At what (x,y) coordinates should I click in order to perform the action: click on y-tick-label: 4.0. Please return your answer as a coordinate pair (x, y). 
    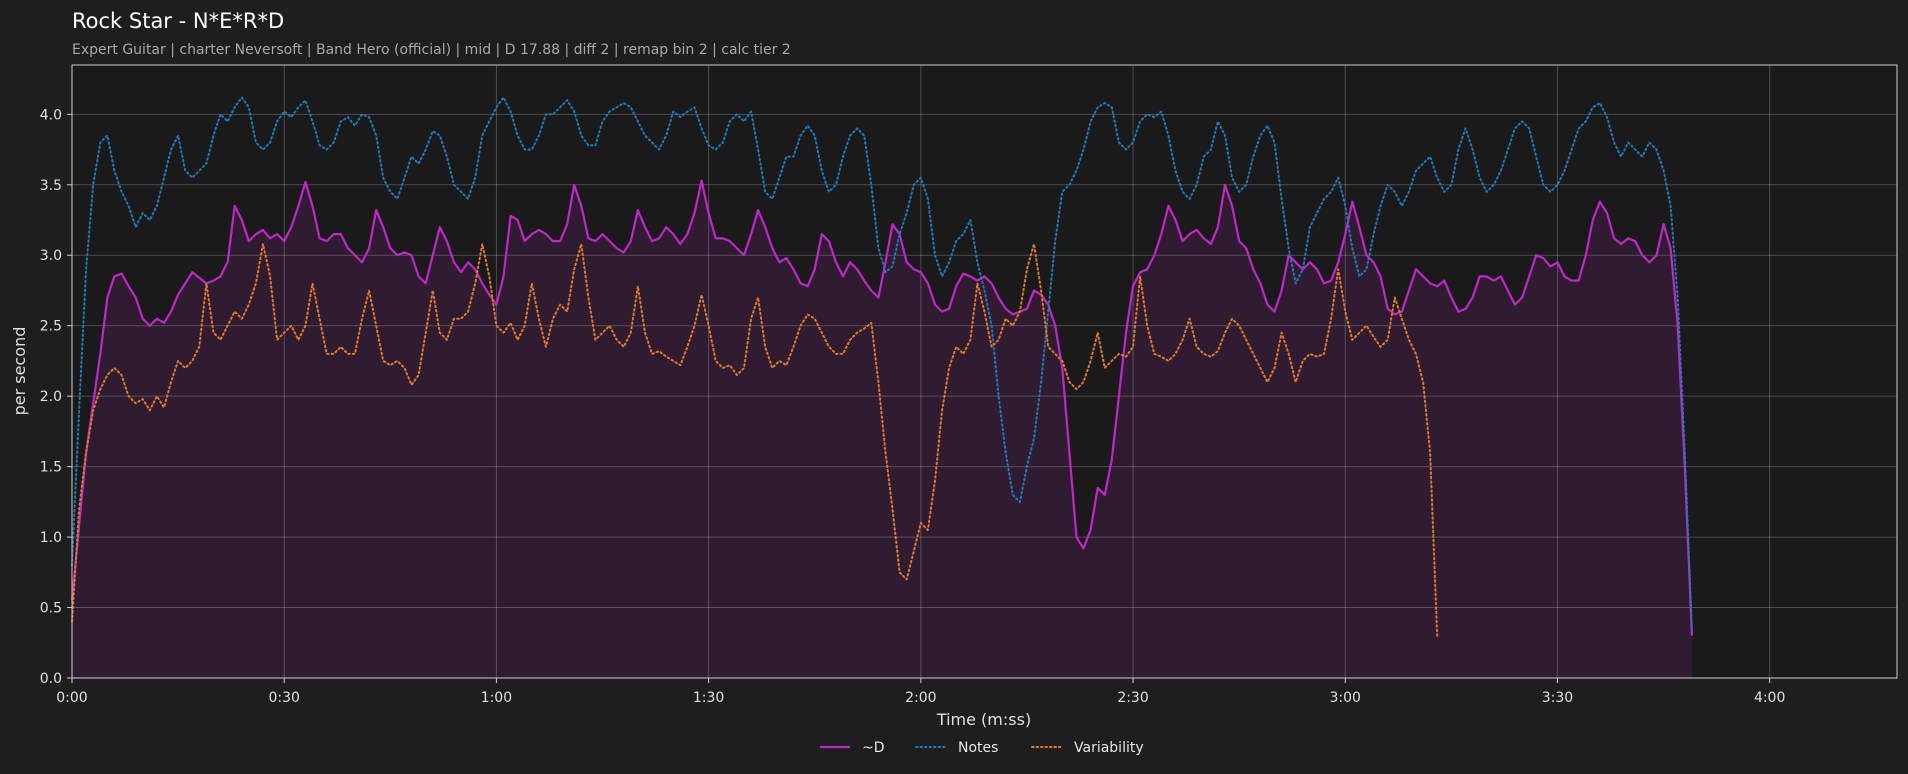
    Looking at the image, I should click on (51, 115).